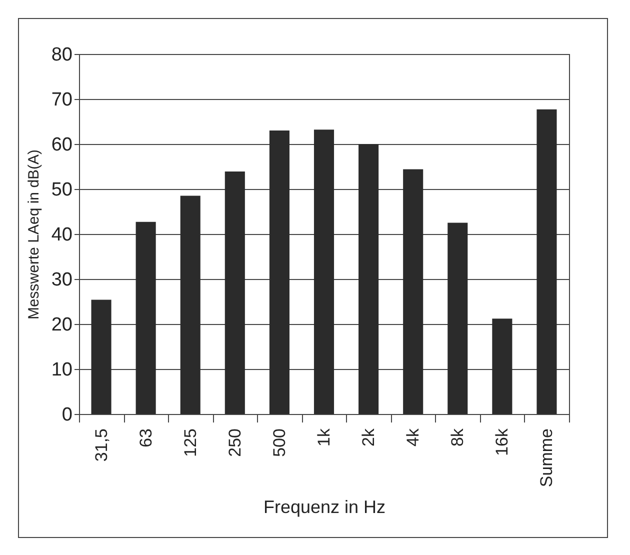  What do you see at coordinates (33, 234) in the screenshot?
I see `y-axis-title: Messwerte LAeq in dB(A)` at bounding box center [33, 234].